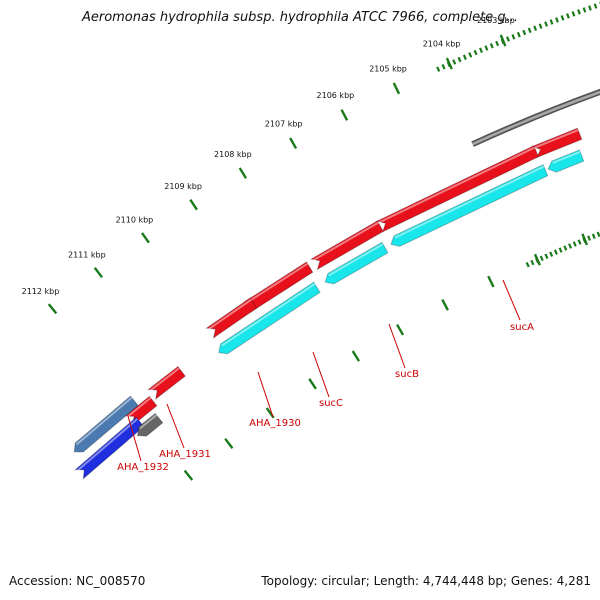 The height and width of the screenshot is (600, 600). I want to click on gene-sucB-red-feature, so click(346, 245).